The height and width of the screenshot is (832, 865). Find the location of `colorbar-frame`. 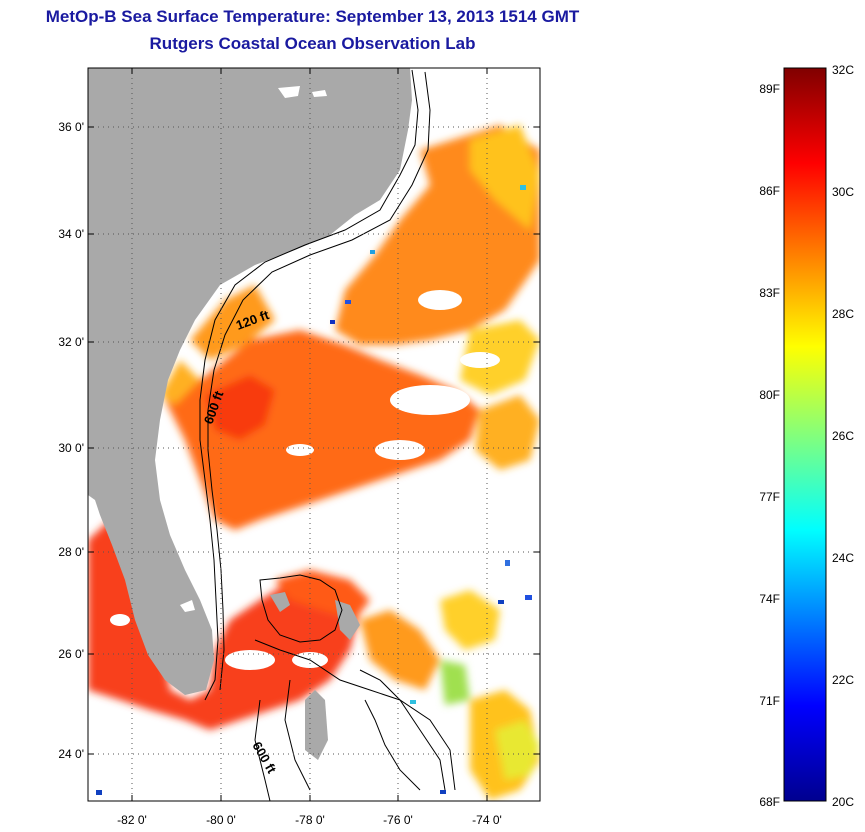

colorbar-frame is located at coordinates (805, 434).